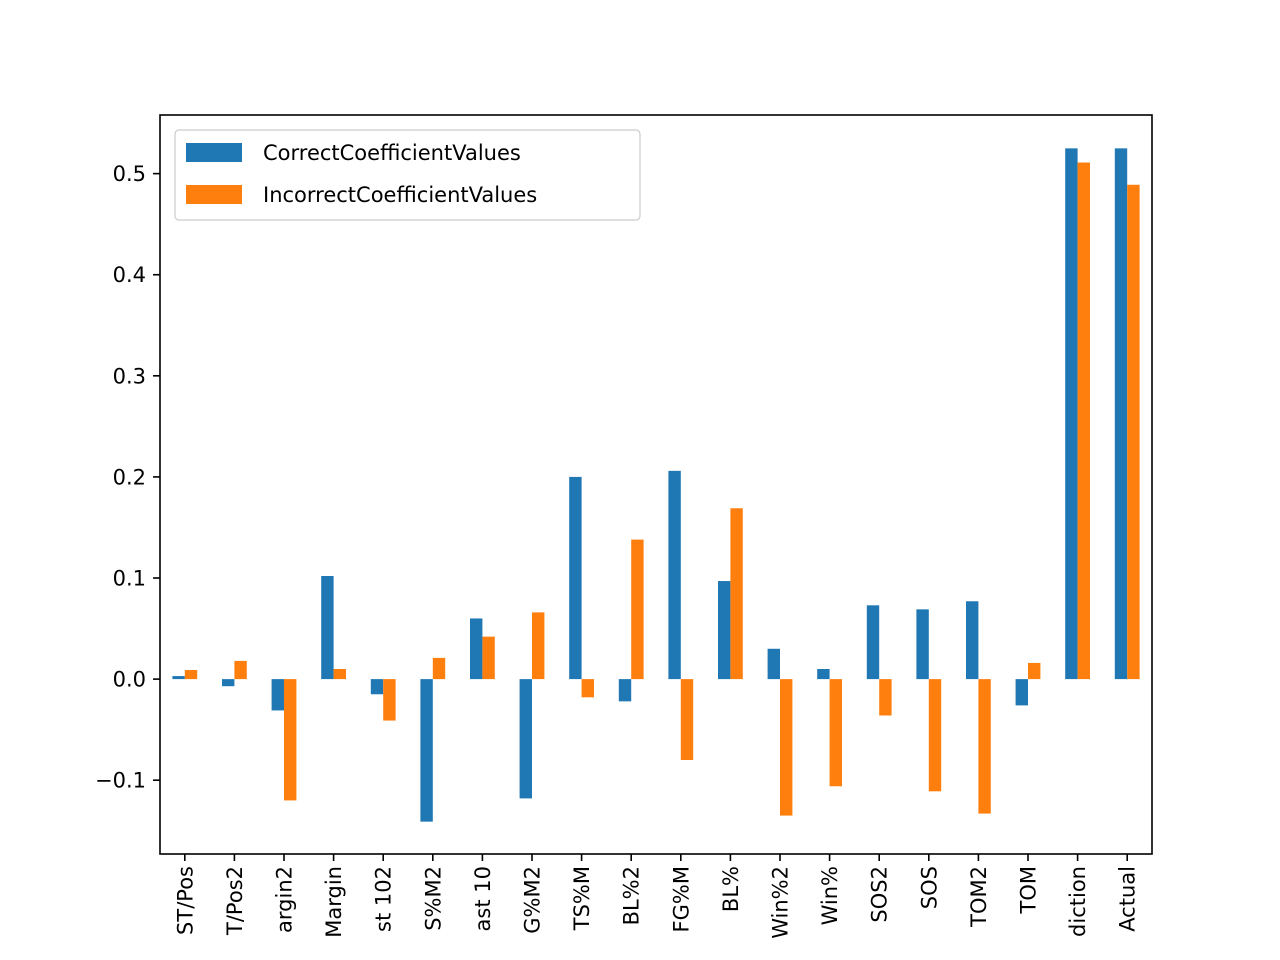  I want to click on x-tick-label: ast 10, so click(483, 898).